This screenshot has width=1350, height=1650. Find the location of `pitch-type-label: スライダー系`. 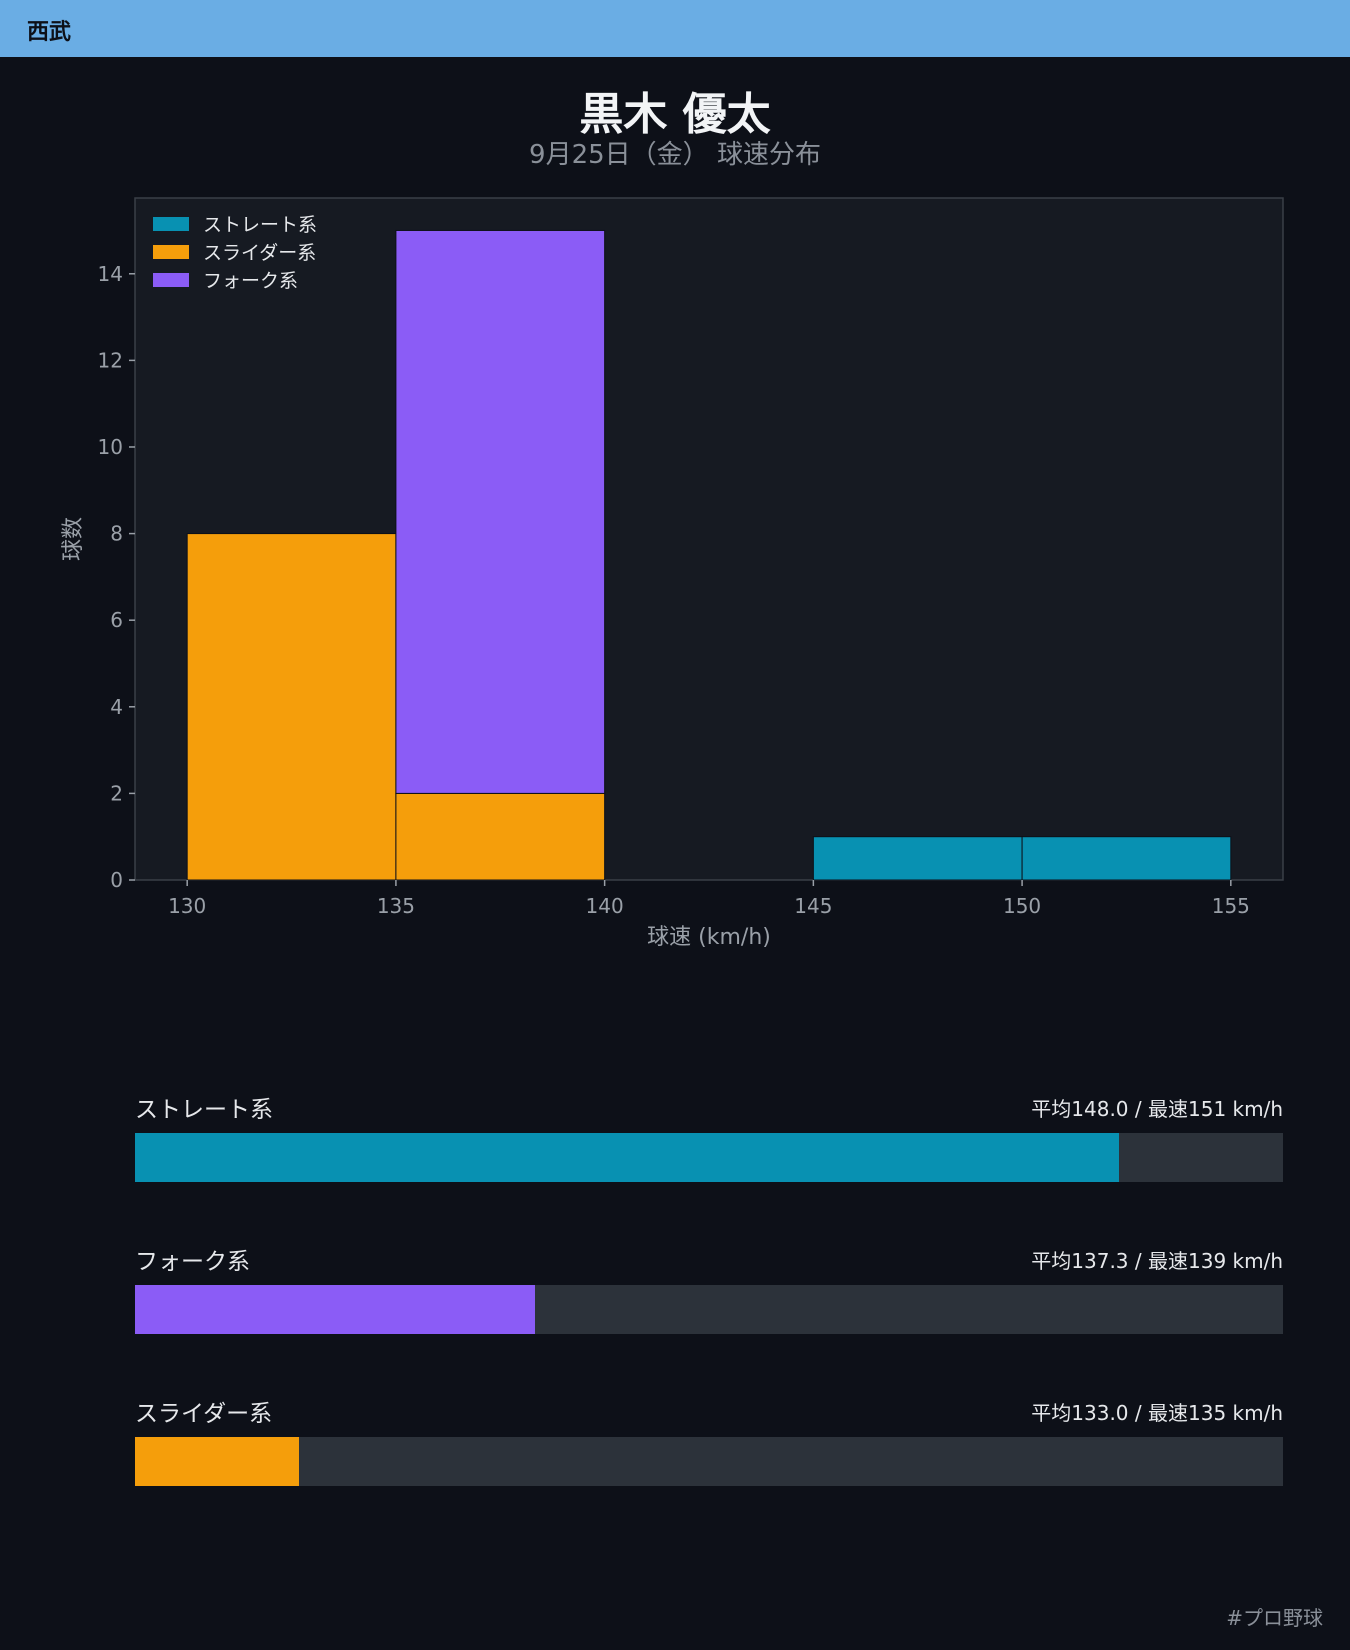

pitch-type-label: スライダー系 is located at coordinates (204, 1414).